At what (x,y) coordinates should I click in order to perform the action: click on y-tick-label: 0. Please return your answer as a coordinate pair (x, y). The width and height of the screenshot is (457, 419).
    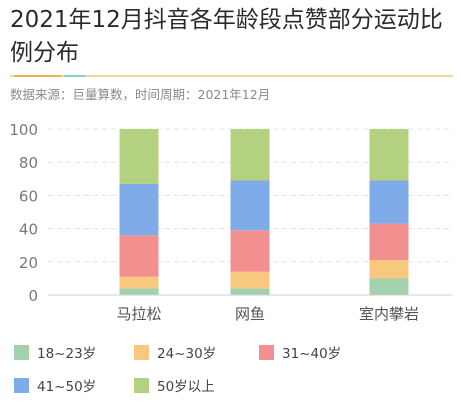
    Looking at the image, I should click on (33, 296).